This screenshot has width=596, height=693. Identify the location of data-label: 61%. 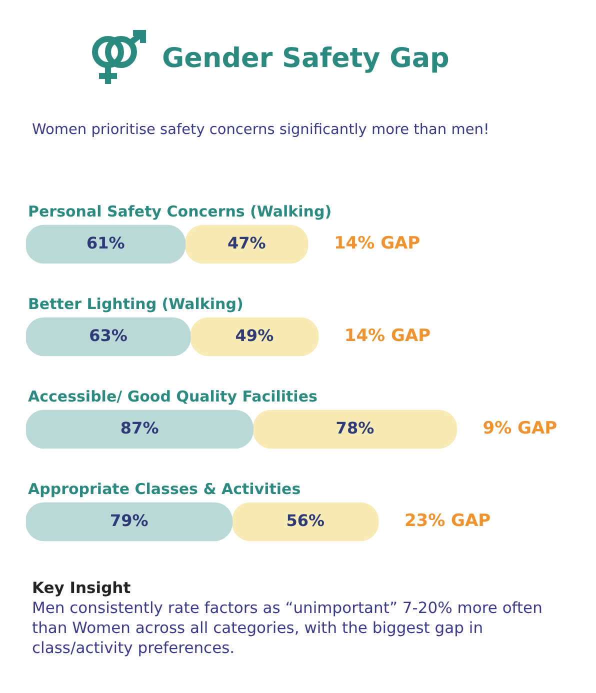
(105, 242).